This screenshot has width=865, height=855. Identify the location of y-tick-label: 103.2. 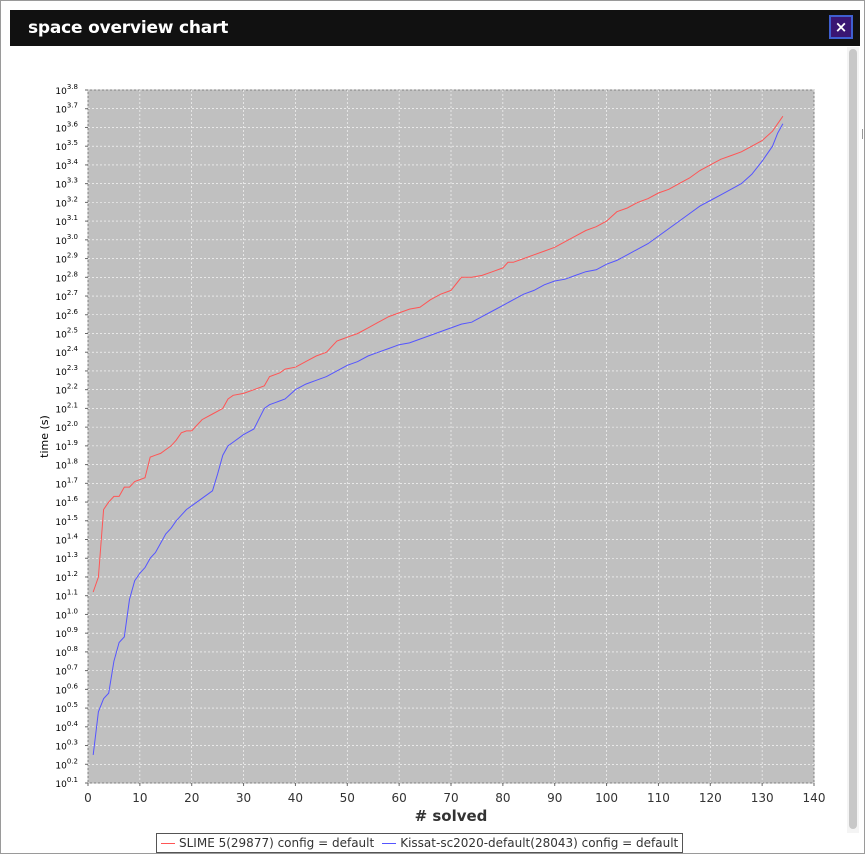
(66, 202).